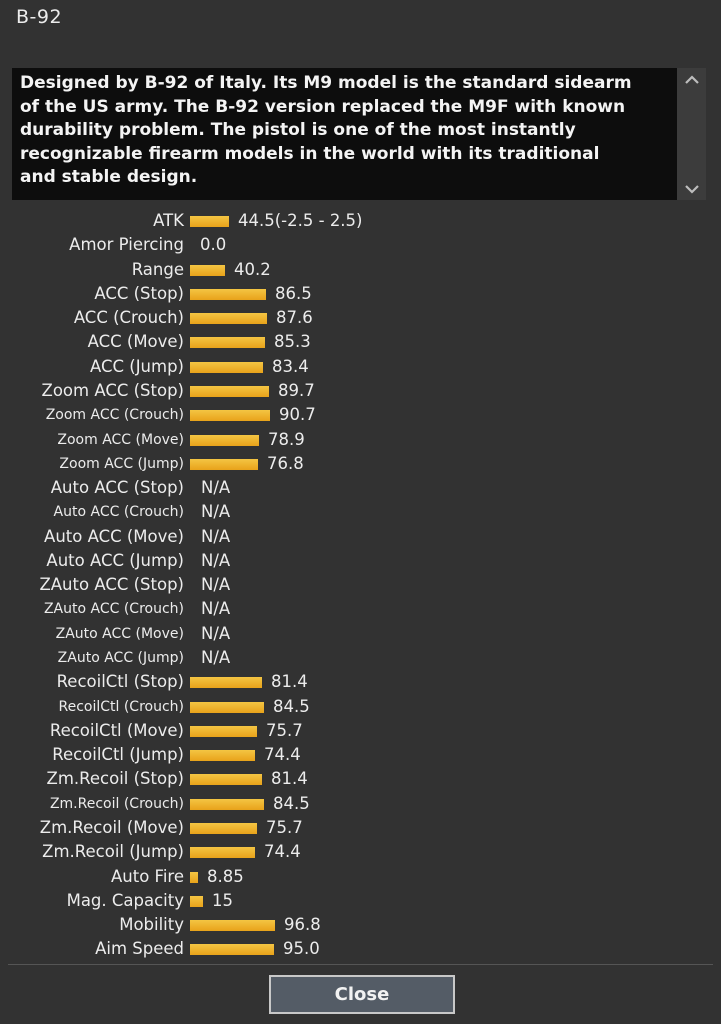 Image resolution: width=721 pixels, height=1024 pixels. I want to click on description-scrollbar, so click(691, 134).